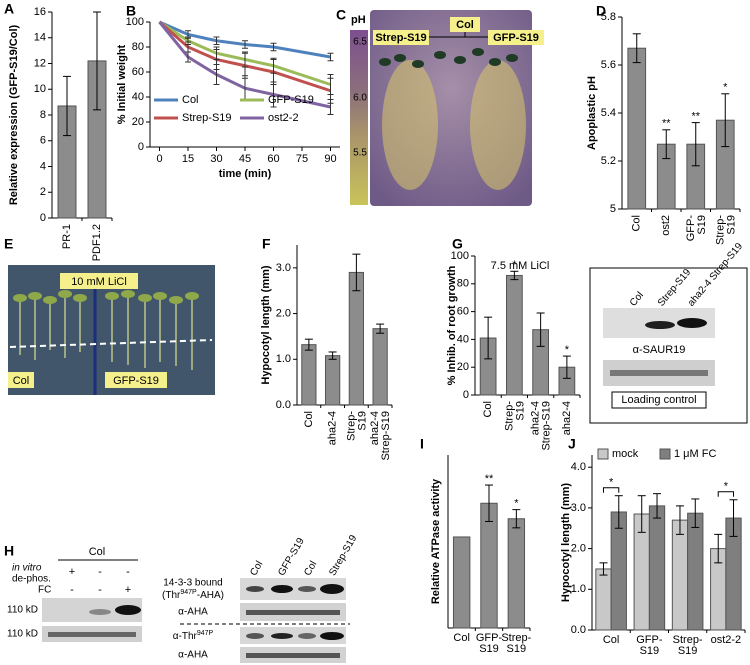 This screenshot has width=750, height=665. What do you see at coordinates (726, 640) in the screenshot?
I see `x-tick-label: ost2-2` at bounding box center [726, 640].